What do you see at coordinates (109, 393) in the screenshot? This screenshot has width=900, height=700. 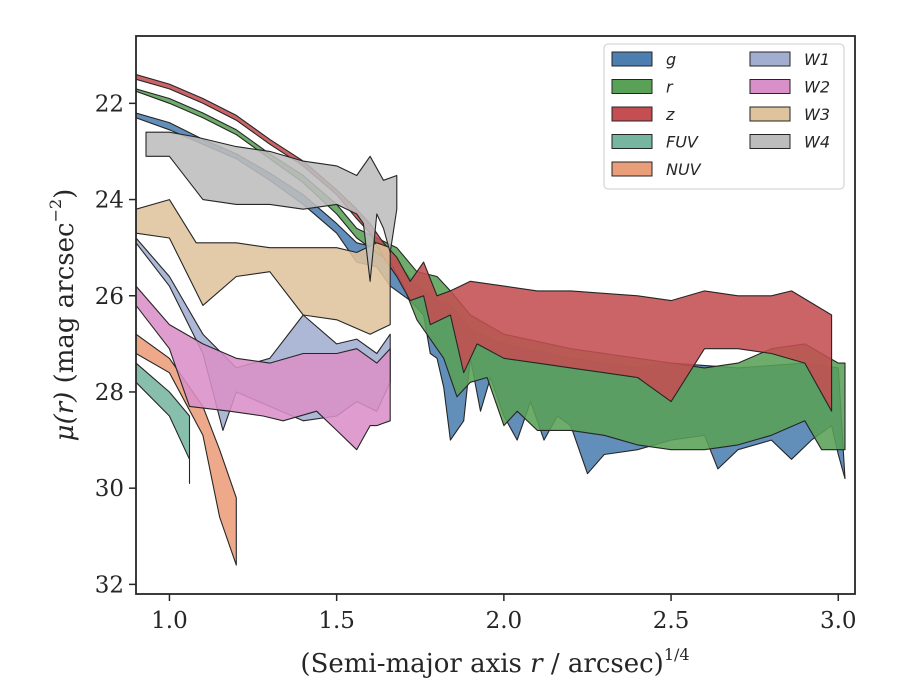 I see `y-tick-label: 28` at bounding box center [109, 393].